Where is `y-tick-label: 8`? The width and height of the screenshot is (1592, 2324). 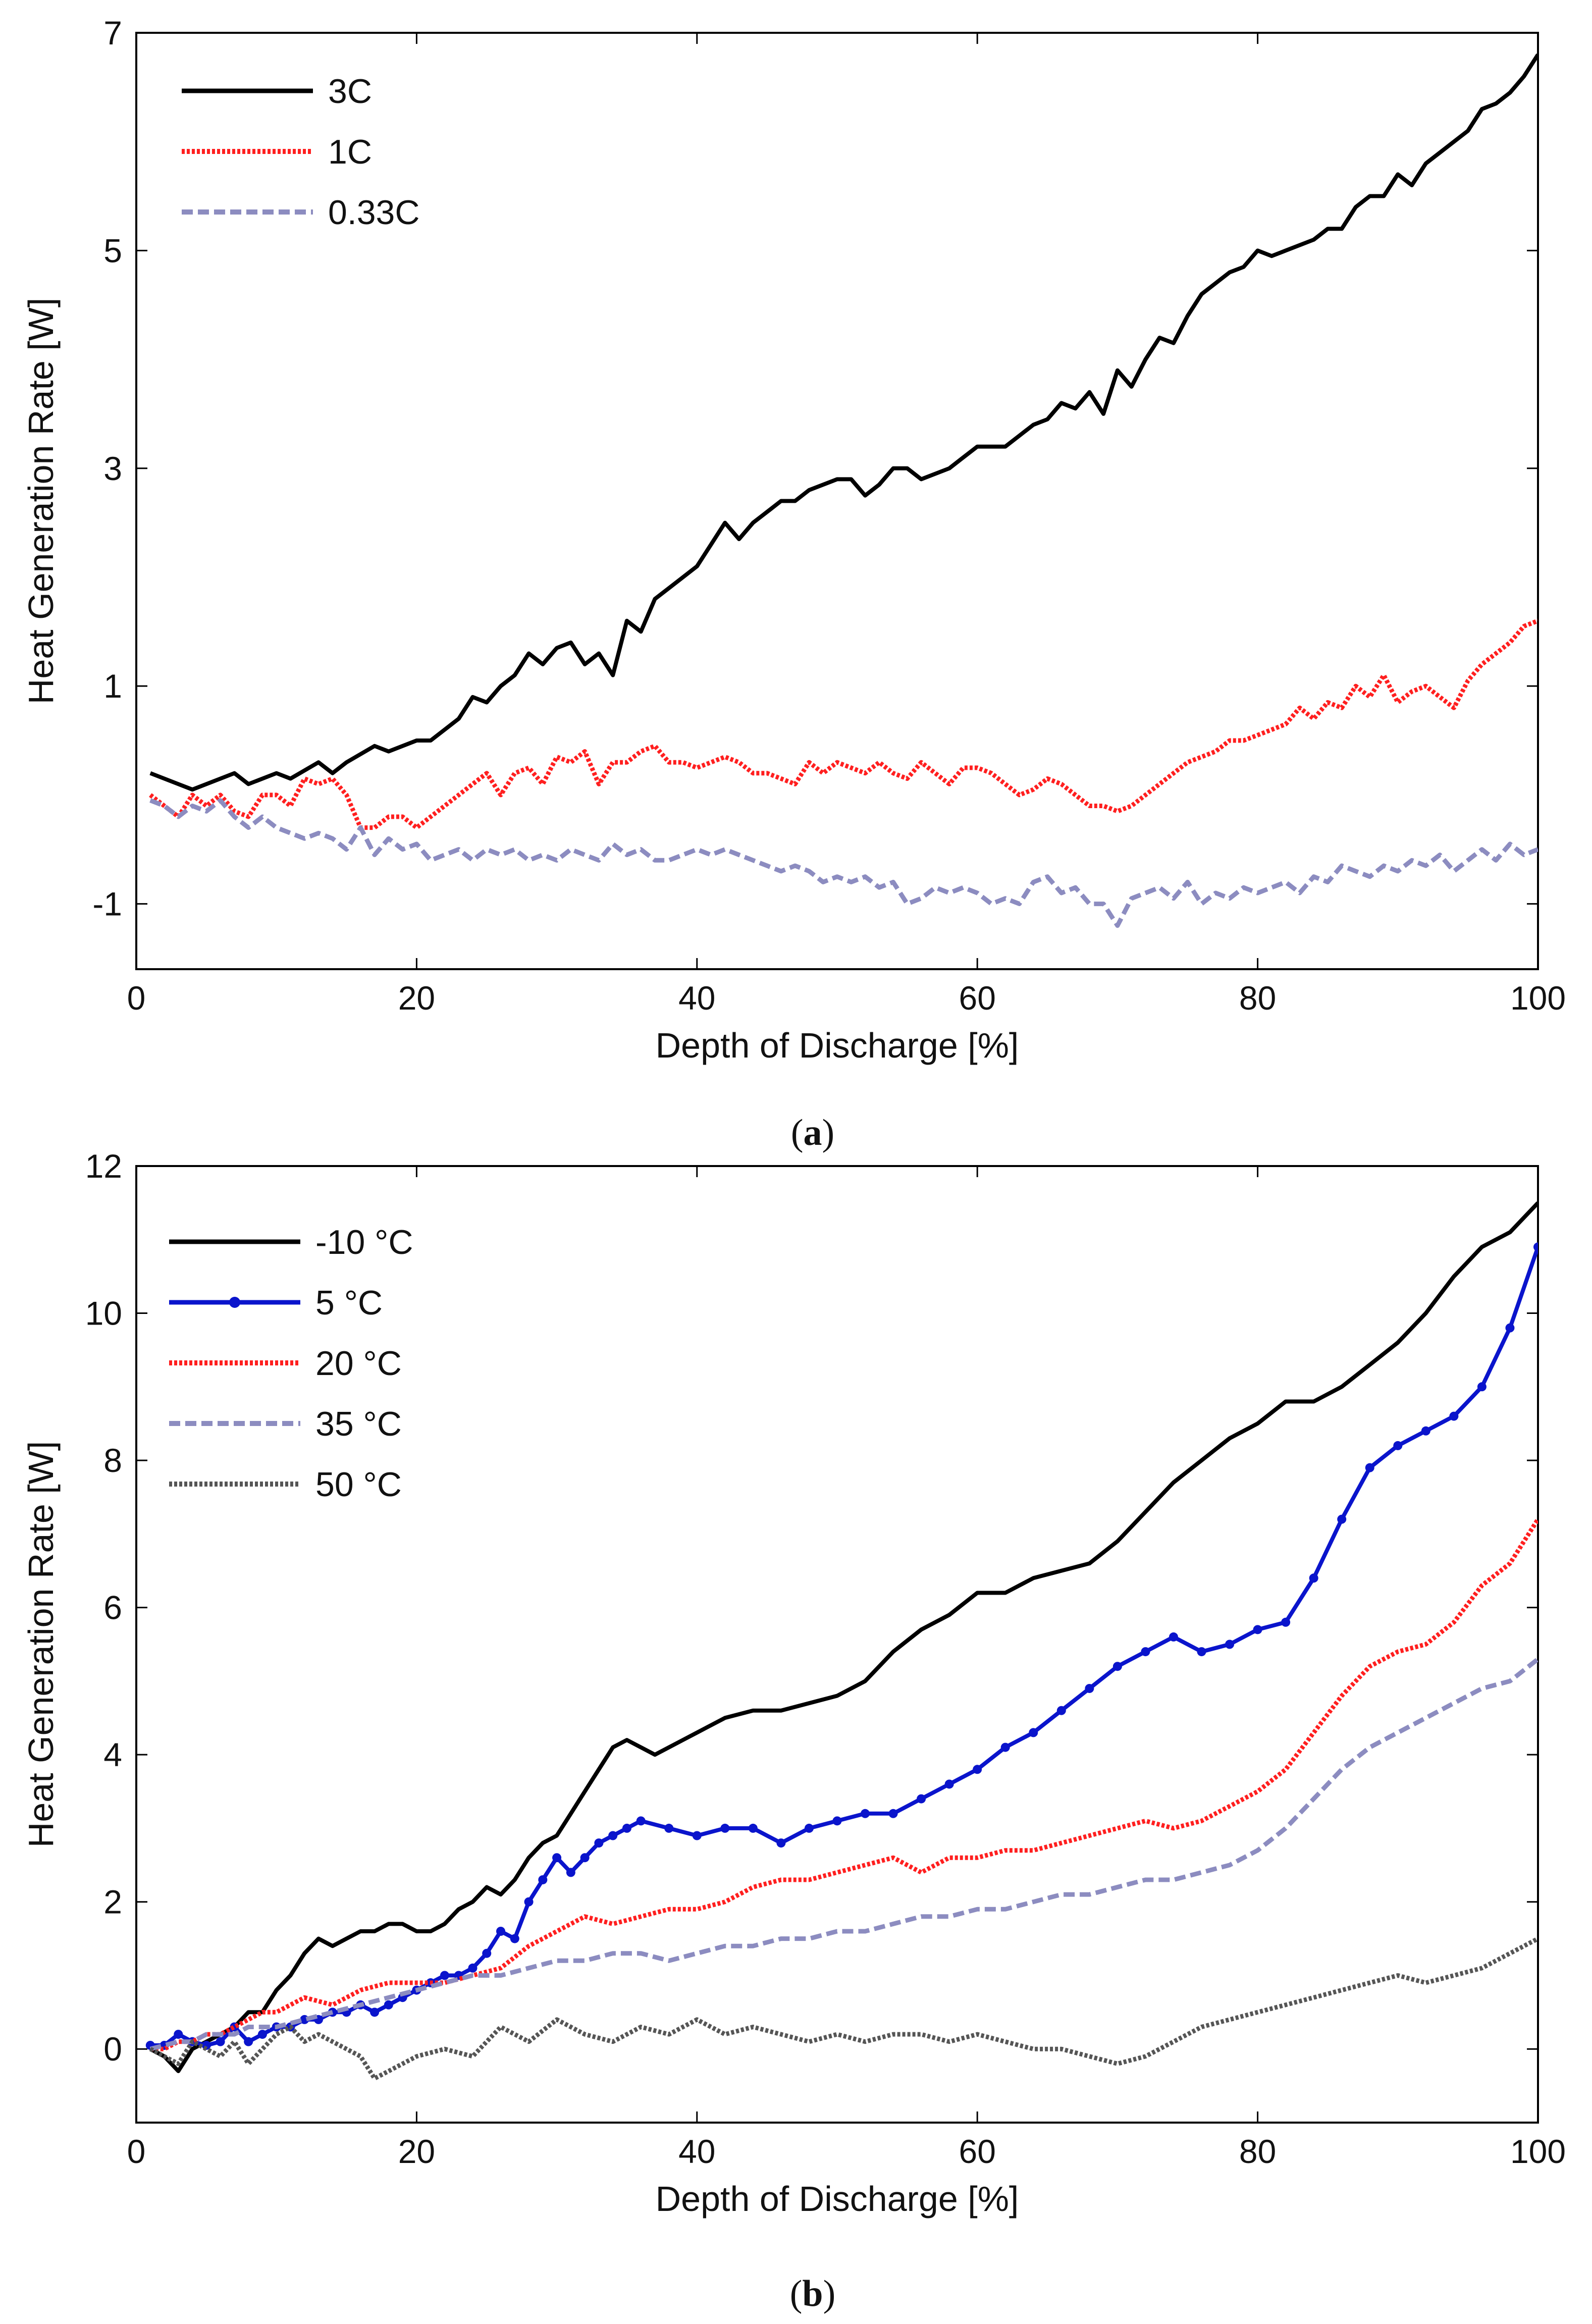 y-tick-label: 8 is located at coordinates (112, 1460).